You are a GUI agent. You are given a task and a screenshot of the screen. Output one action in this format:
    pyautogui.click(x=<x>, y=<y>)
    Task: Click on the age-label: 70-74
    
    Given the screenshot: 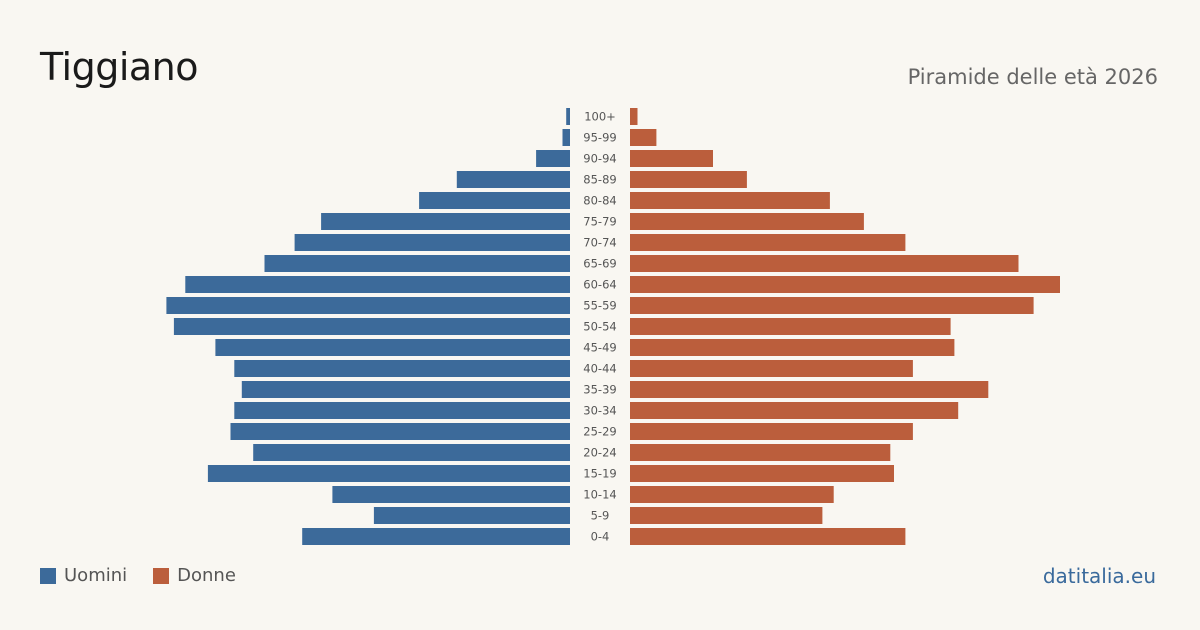 What is the action you would take?
    pyautogui.click(x=599, y=243)
    